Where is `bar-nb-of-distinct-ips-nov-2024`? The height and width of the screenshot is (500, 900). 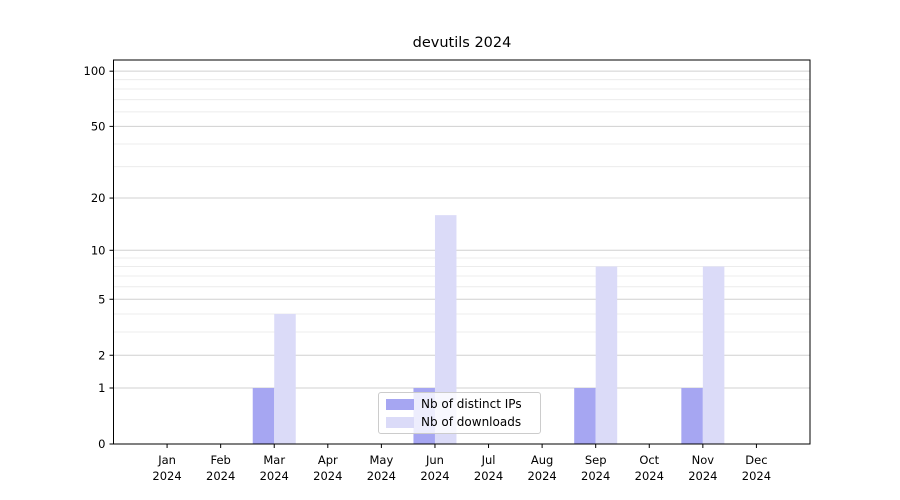 bar-nb-of-distinct-ips-nov-2024 is located at coordinates (692, 416).